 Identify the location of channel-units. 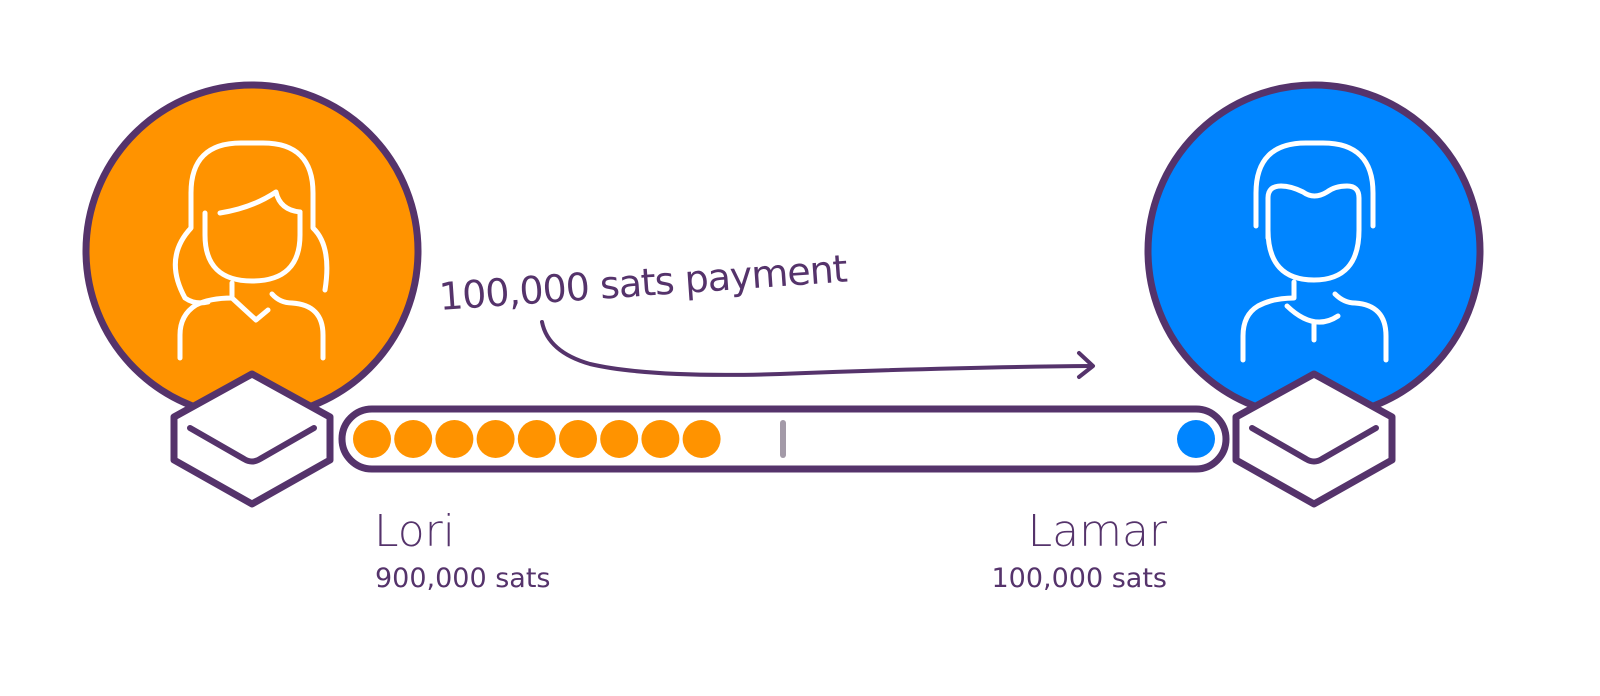
(784, 439).